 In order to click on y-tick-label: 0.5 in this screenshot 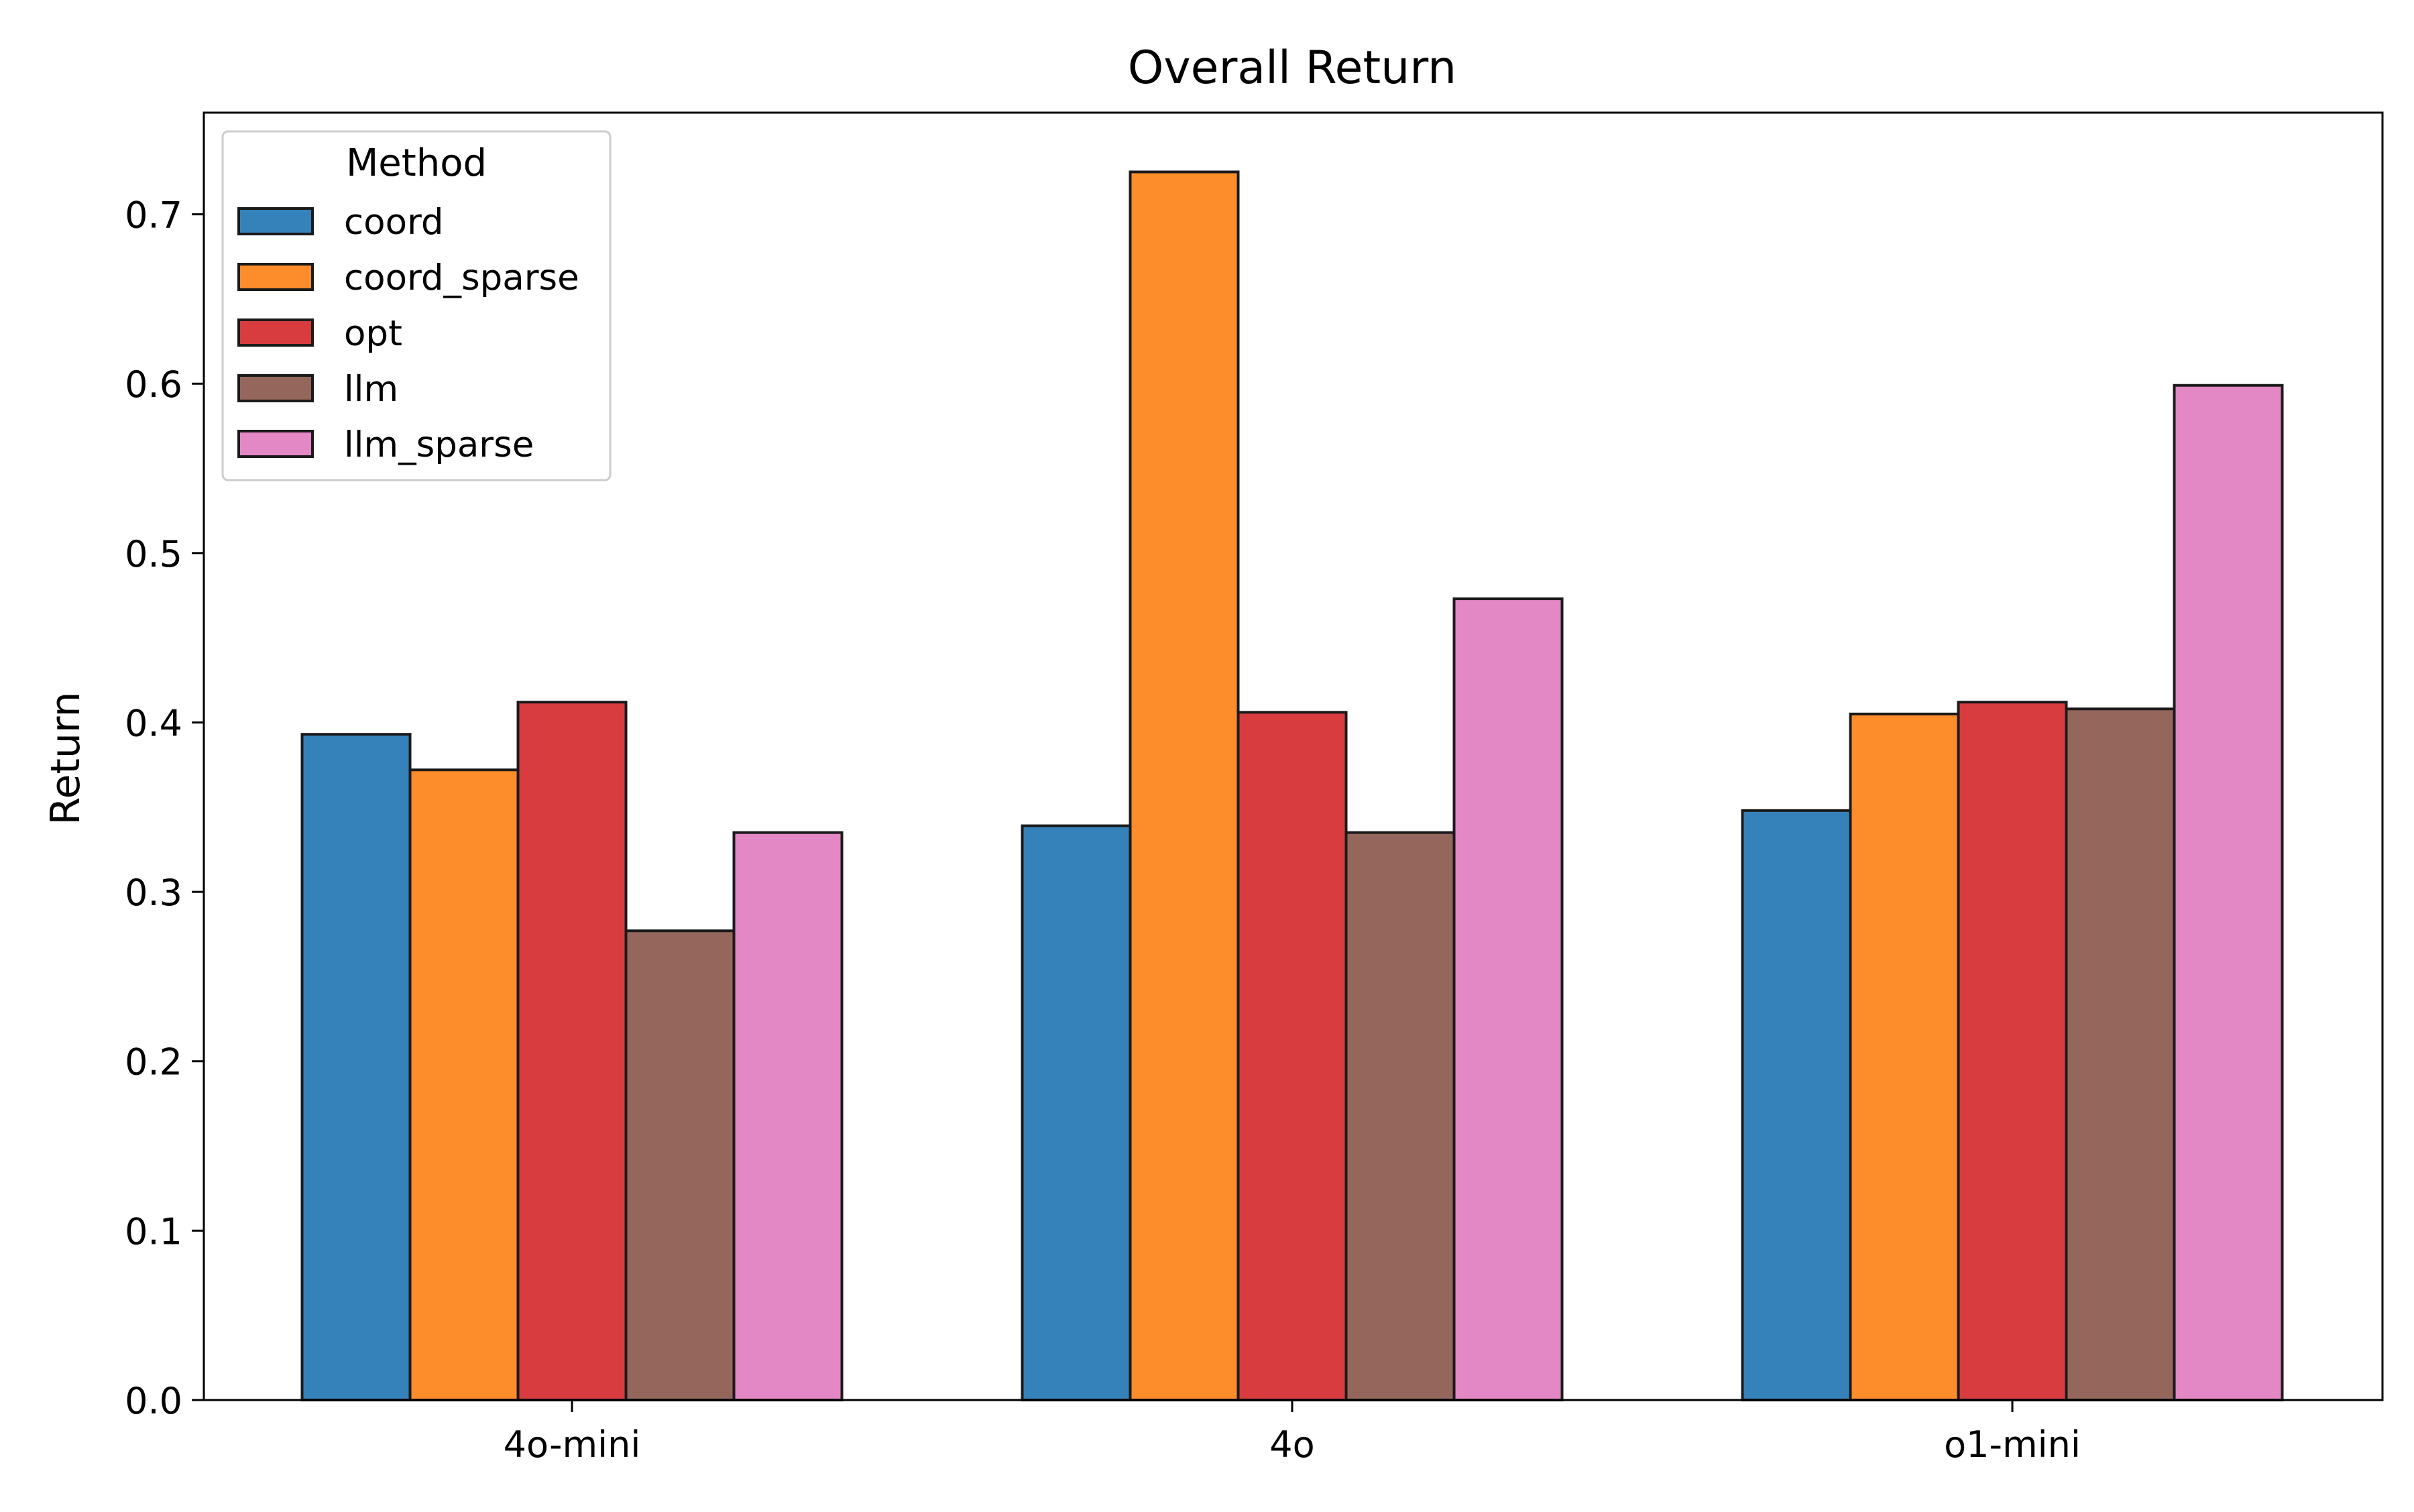, I will do `click(153, 554)`.